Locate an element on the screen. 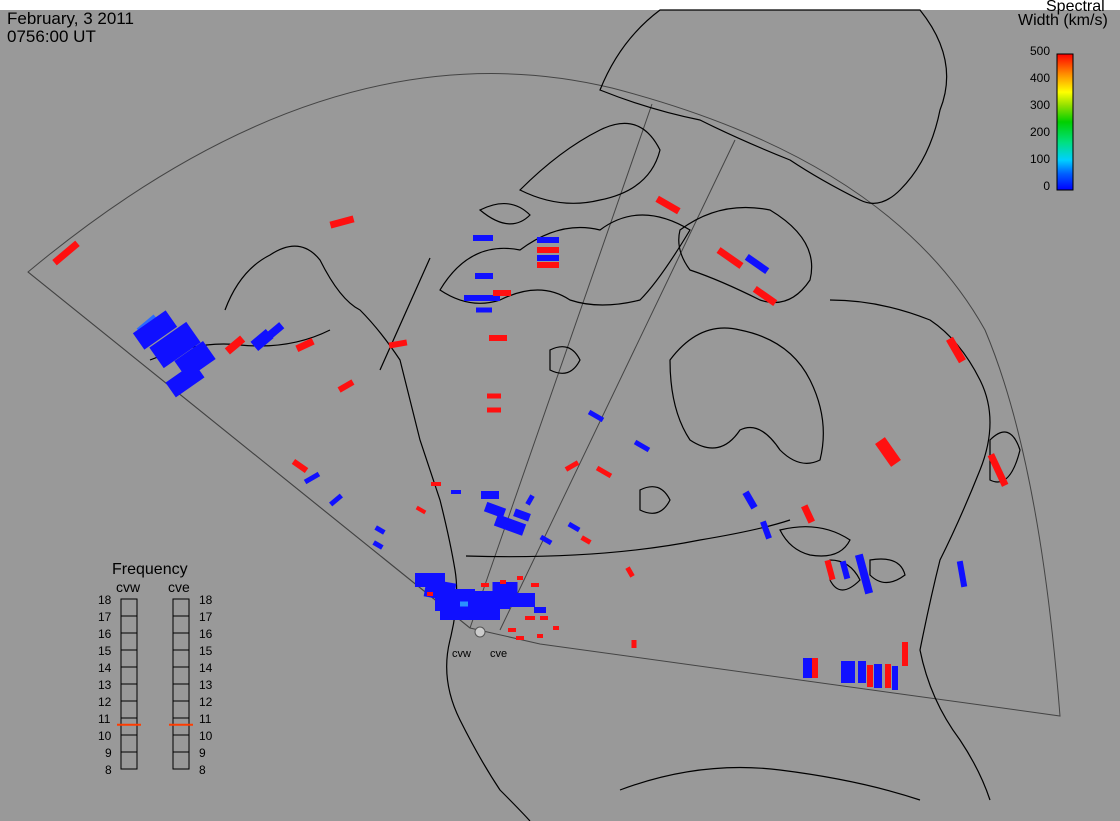 This screenshot has height=821, width=1120. frequency-tick-left: 15 is located at coordinates (105, 651).